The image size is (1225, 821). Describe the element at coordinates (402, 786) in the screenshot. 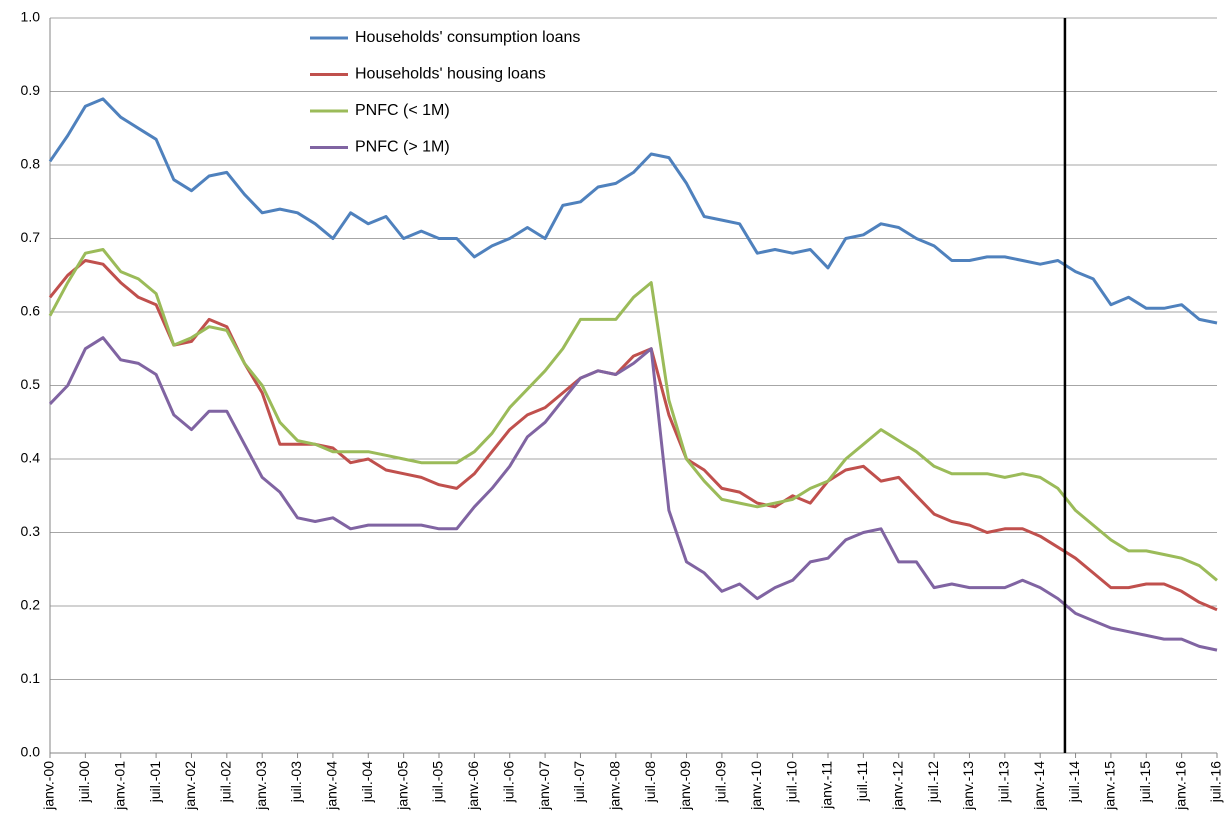

I see `x-tick-label: janv.-05` at that location.